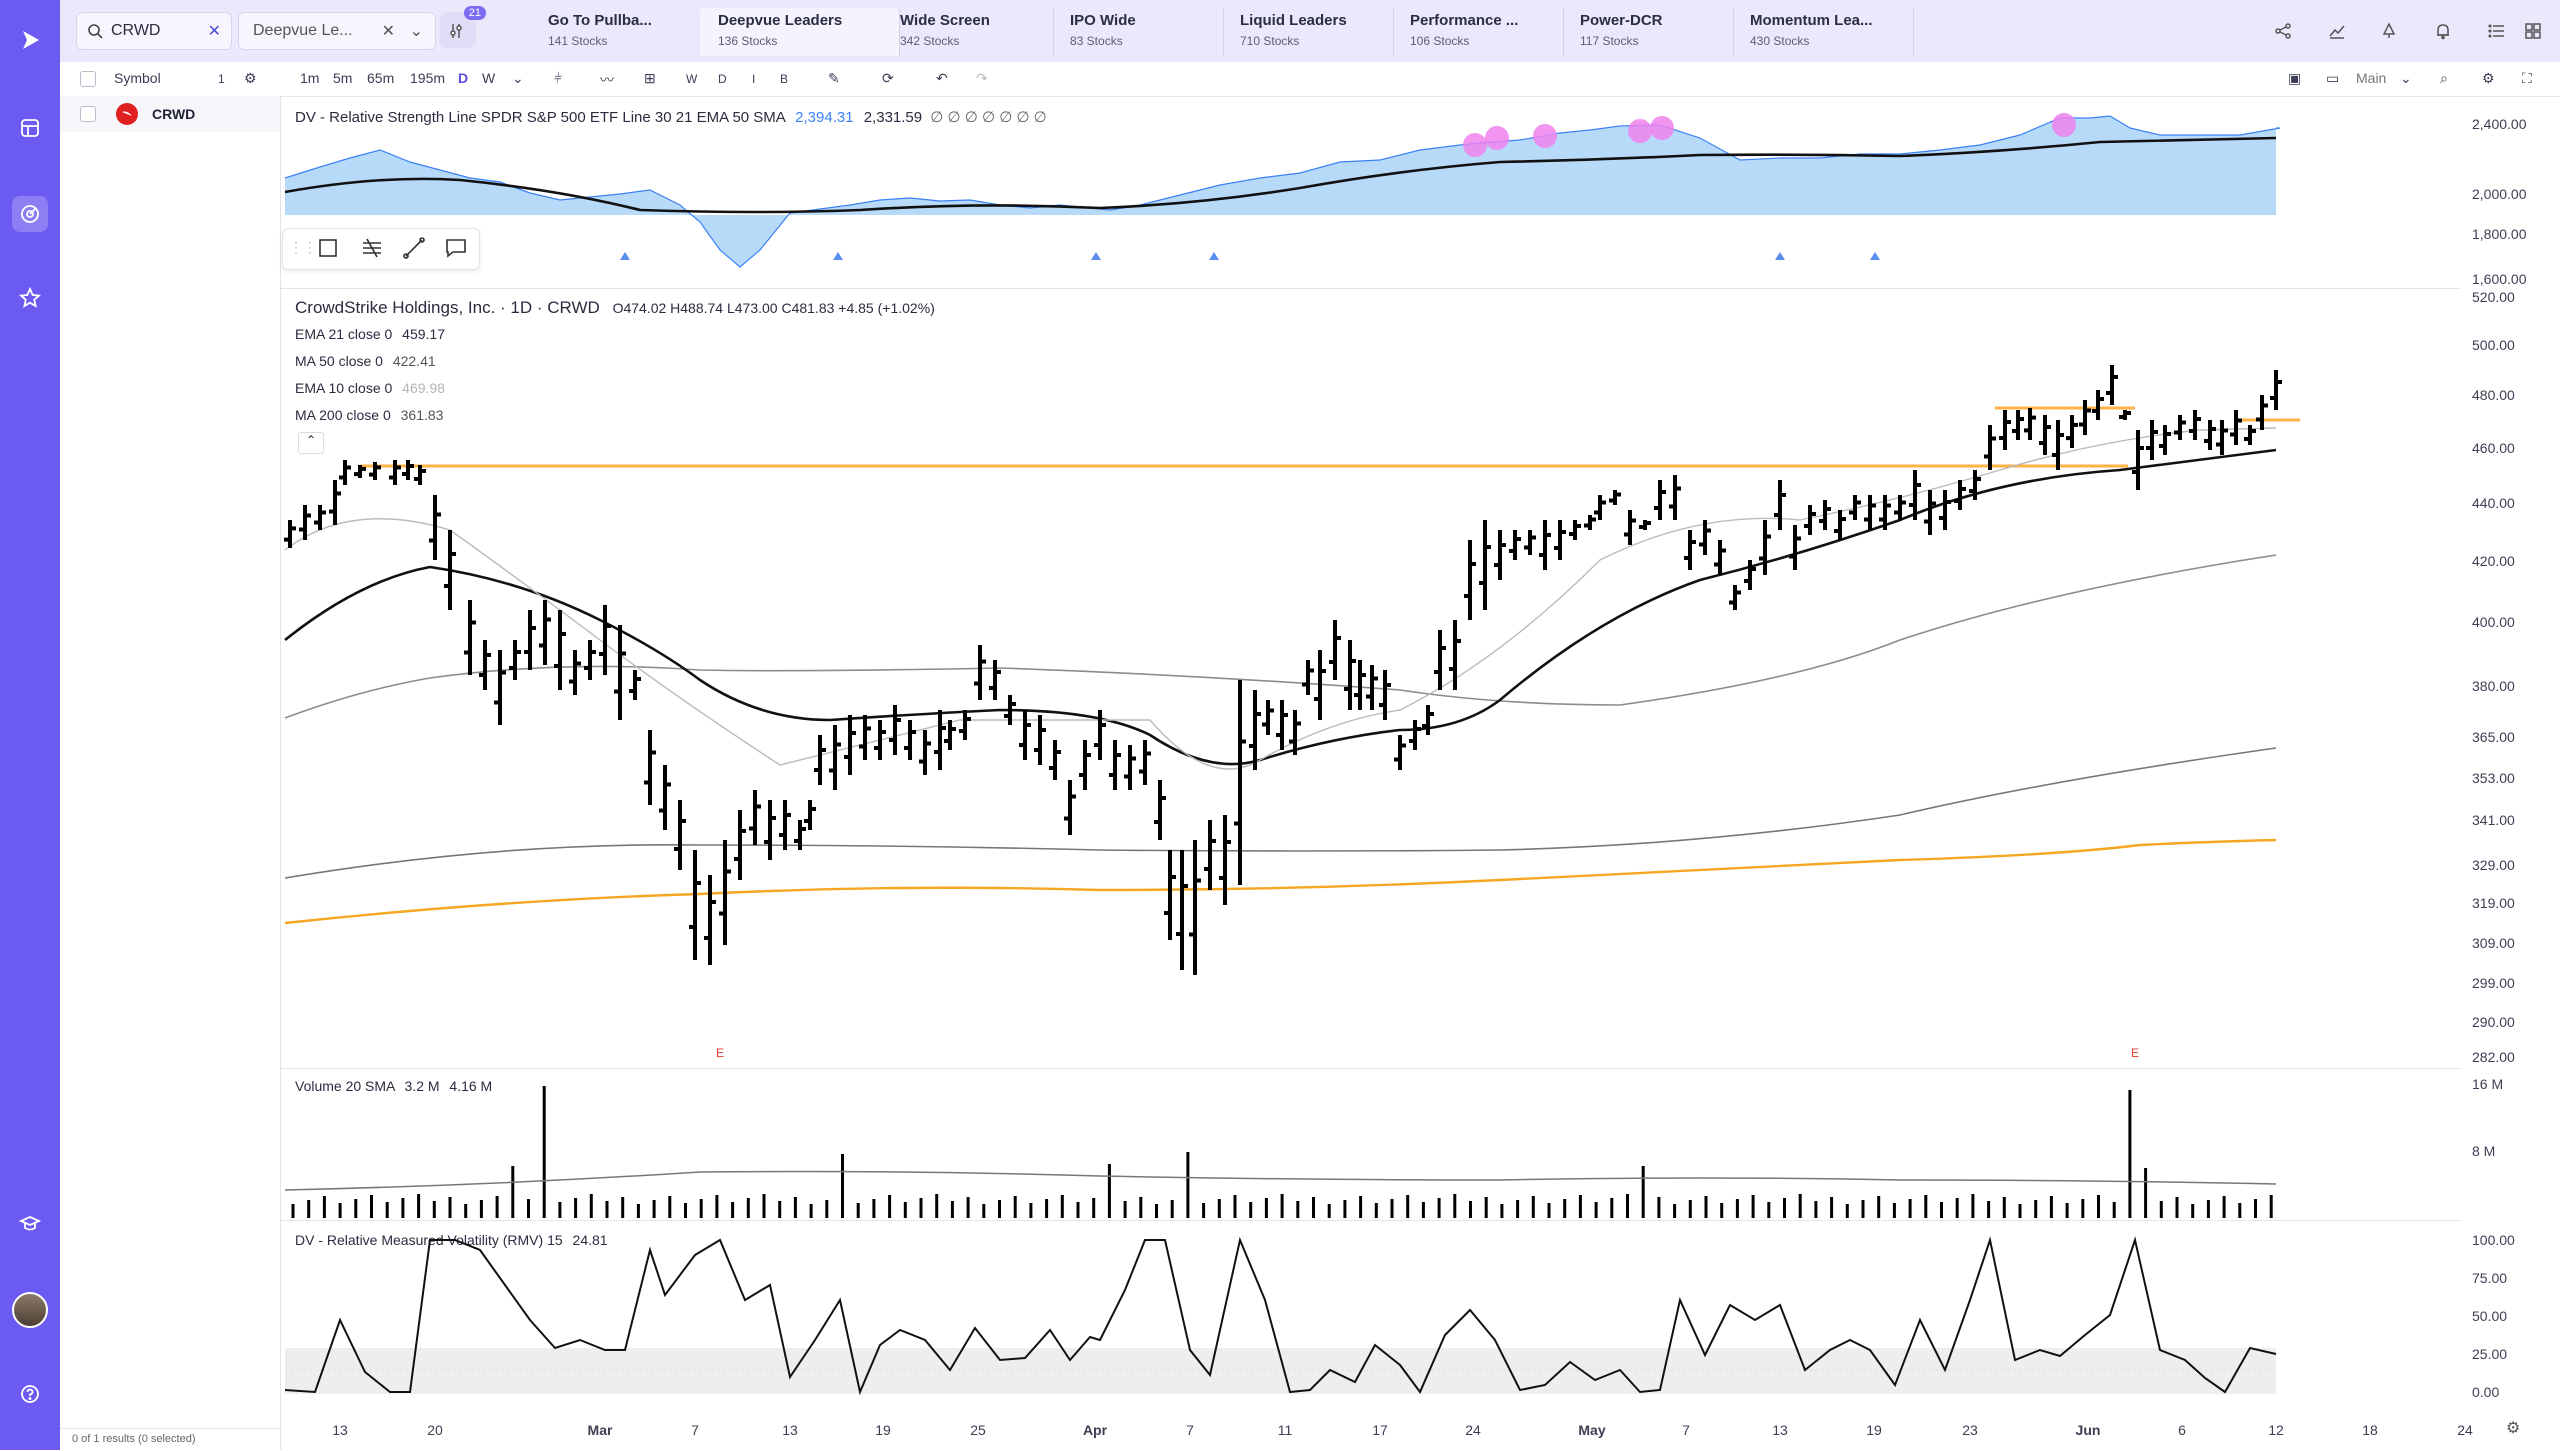 The width and height of the screenshot is (2560, 1451). I want to click on bell-icon, so click(2443, 31).